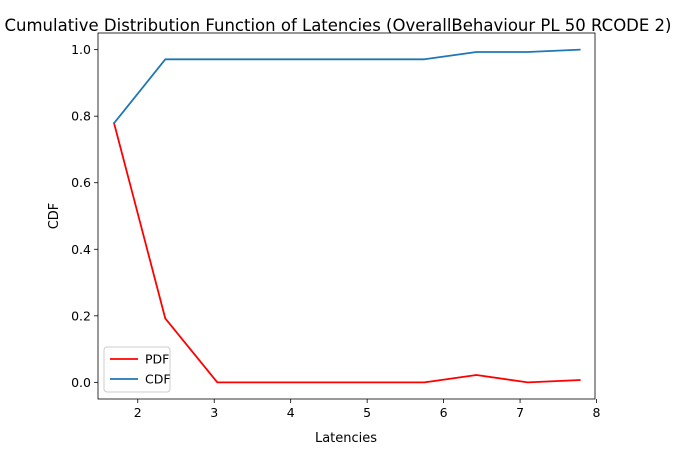 The image size is (690, 455). Describe the element at coordinates (597, 412) in the screenshot. I see `x-tick-label: 8` at that location.